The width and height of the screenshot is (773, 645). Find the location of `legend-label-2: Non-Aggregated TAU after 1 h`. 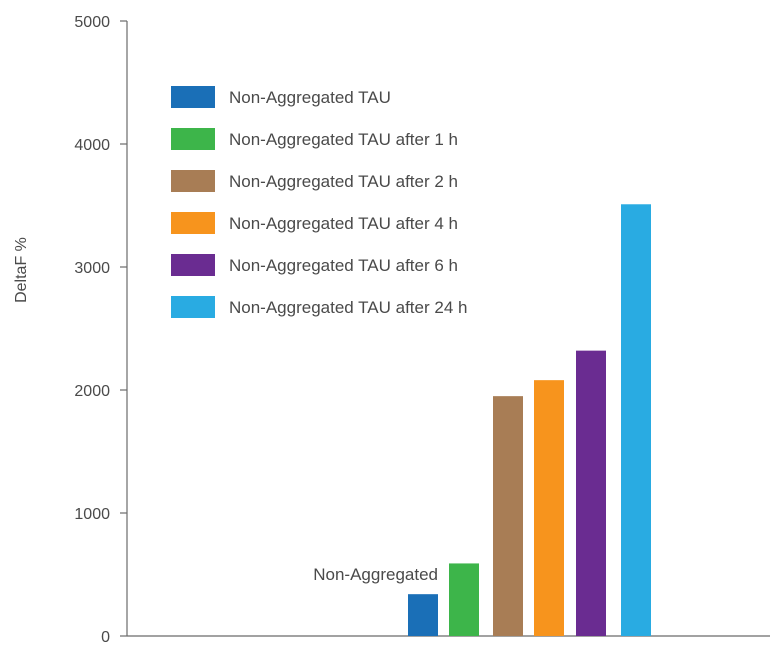

legend-label-2: Non-Aggregated TAU after 1 h is located at coordinates (343, 139).